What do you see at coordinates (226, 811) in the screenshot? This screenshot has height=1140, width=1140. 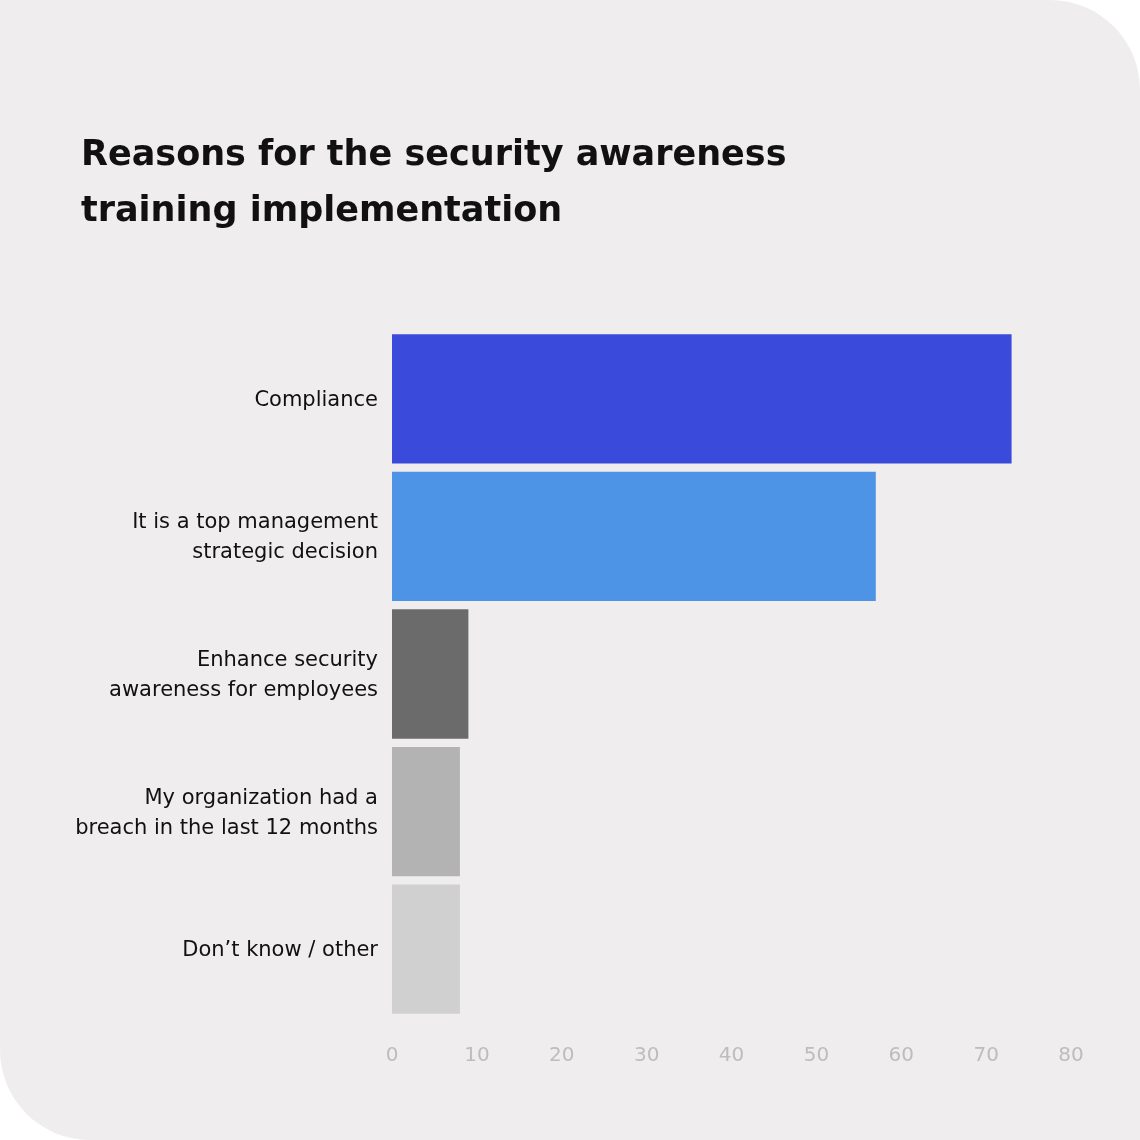 I see `y-tick-label: My organization had a breach in the last 12 months` at bounding box center [226, 811].